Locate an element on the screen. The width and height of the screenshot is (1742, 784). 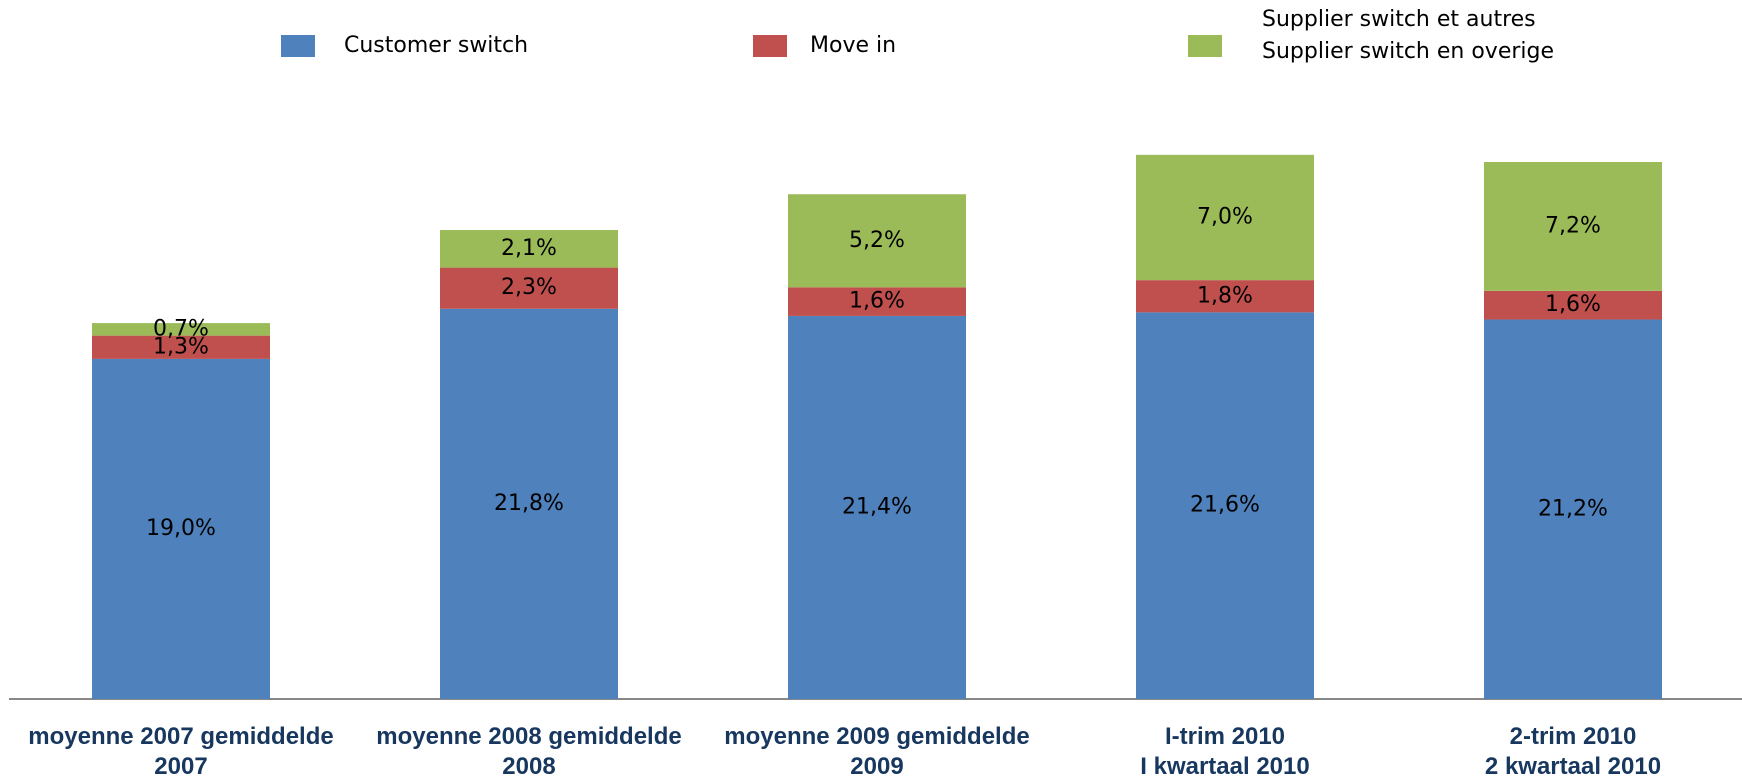
data-label: 19,0% is located at coordinates (181, 528).